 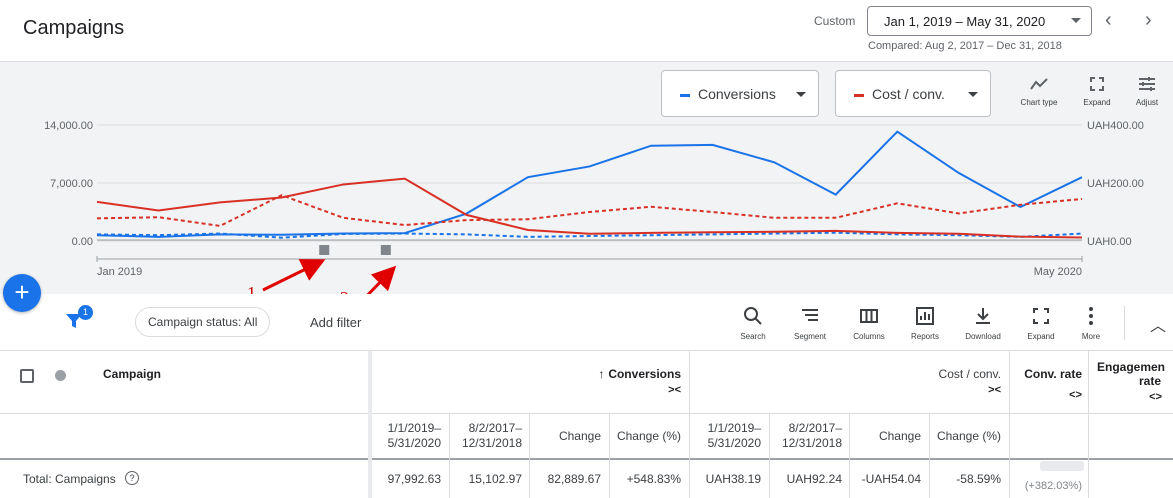 I want to click on engagement-rate-column-header: Engagemen rate, so click(x=1135, y=374).